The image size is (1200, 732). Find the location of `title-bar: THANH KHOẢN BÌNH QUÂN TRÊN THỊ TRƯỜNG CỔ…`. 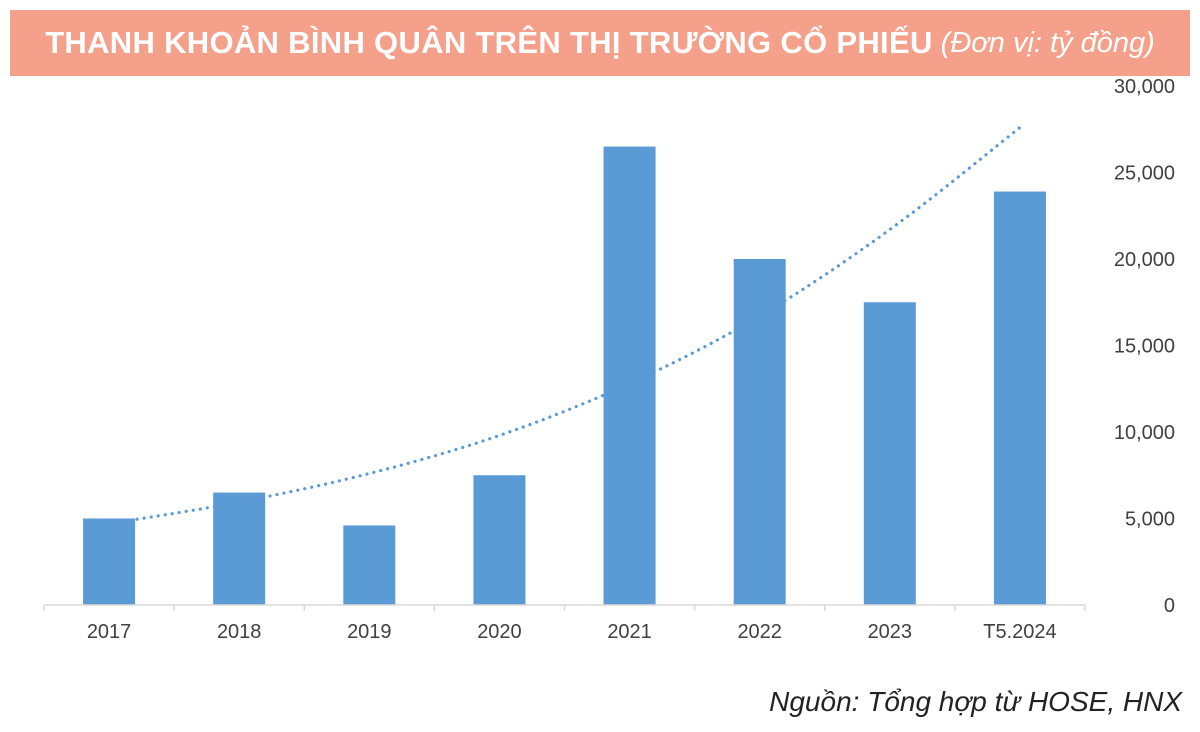

title-bar: THANH KHOẢN BÌNH QUÂN TRÊN THỊ TRƯỜNG CỔ… is located at coordinates (600, 43).